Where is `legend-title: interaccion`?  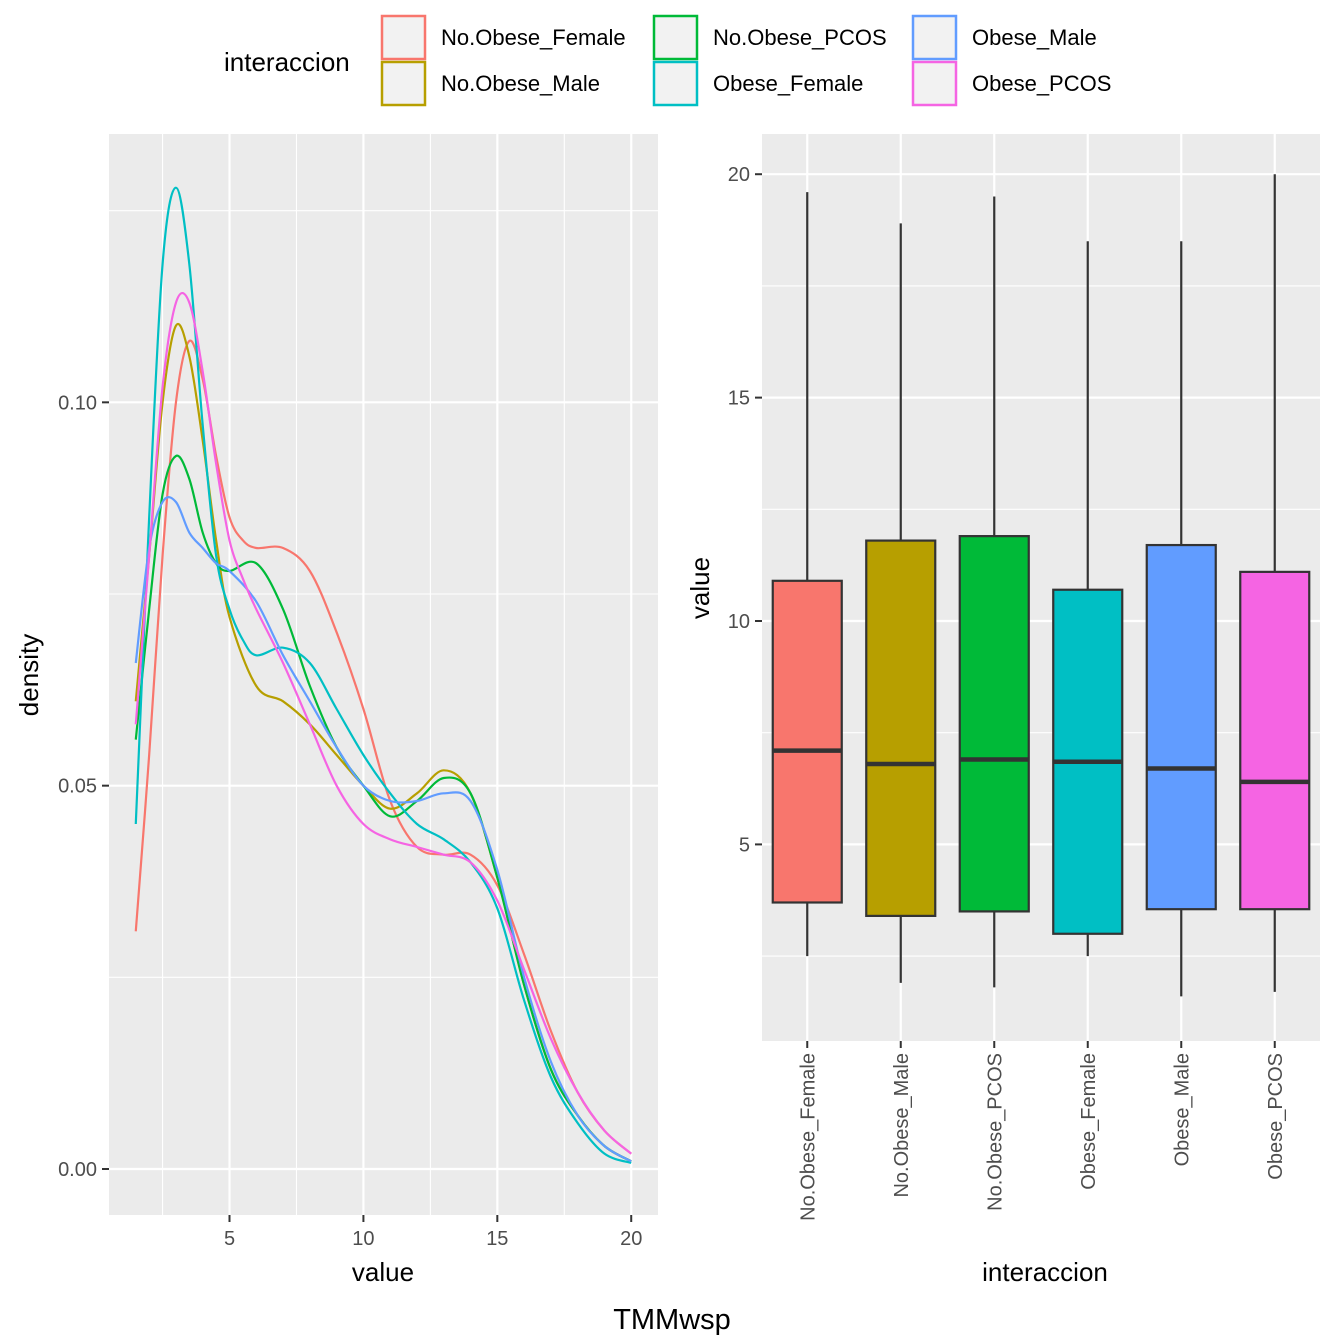
legend-title: interaccion is located at coordinates (287, 62).